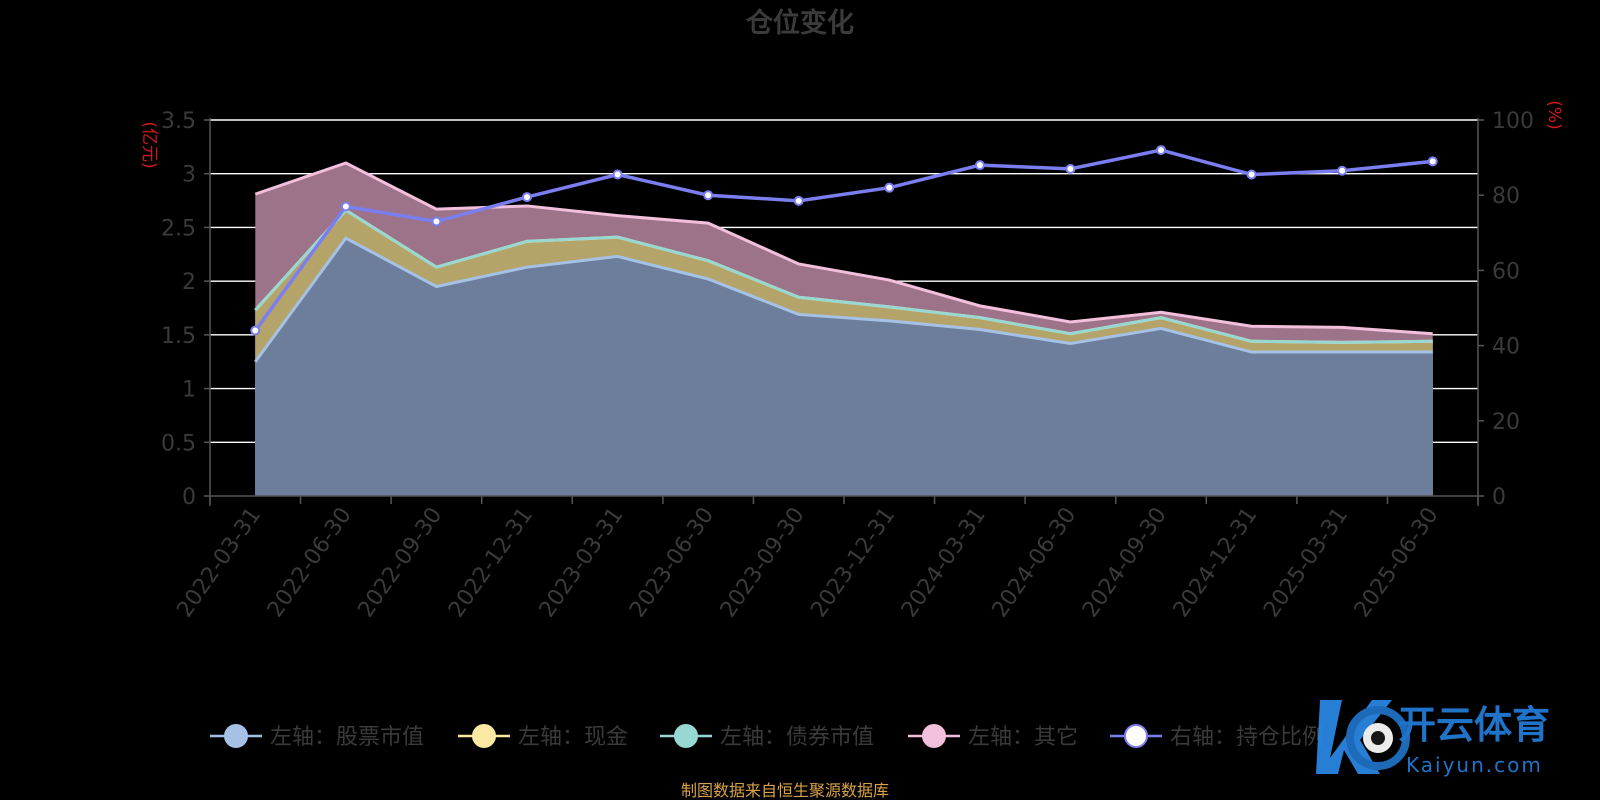  I want to click on x-tick-label-0: 2022-03-31, so click(219, 562).